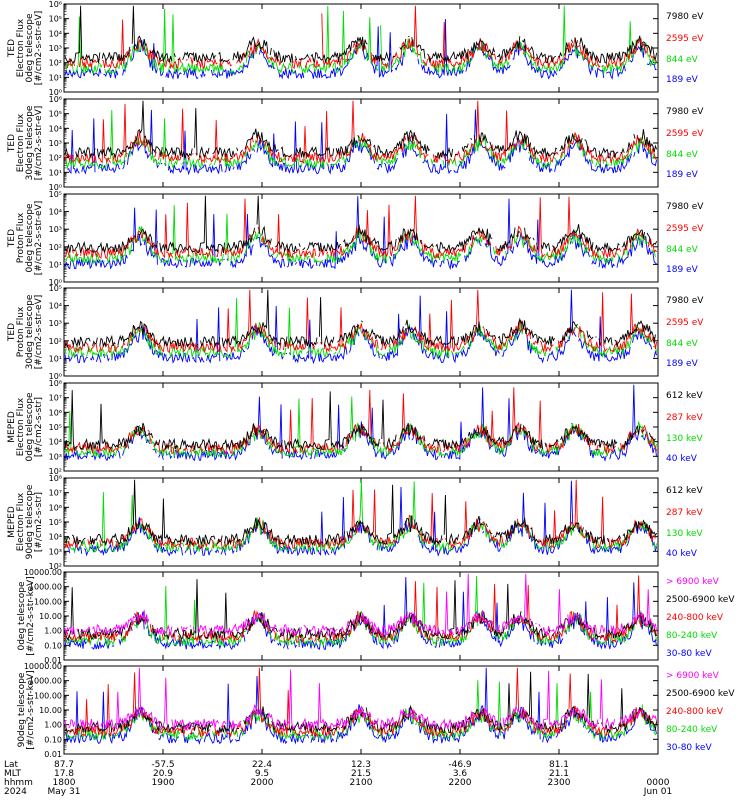 This screenshot has height=800, width=750. I want to click on y-axis-title-line: Proton Flux, so click(21, 237).